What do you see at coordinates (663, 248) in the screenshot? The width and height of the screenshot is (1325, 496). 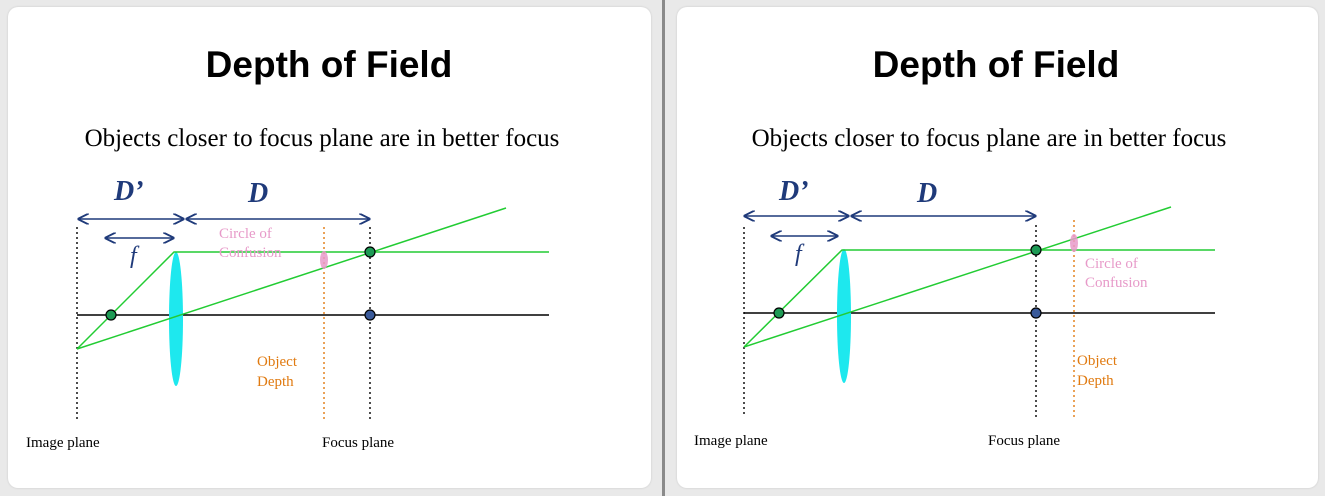 I see `window-divider` at bounding box center [663, 248].